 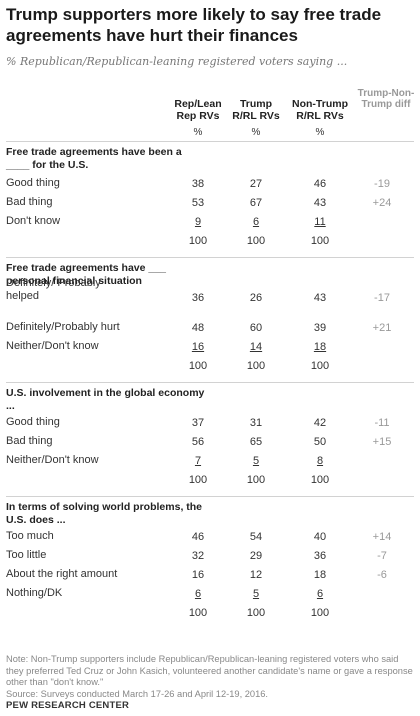 I want to click on diff-value: +24, so click(x=382, y=203).